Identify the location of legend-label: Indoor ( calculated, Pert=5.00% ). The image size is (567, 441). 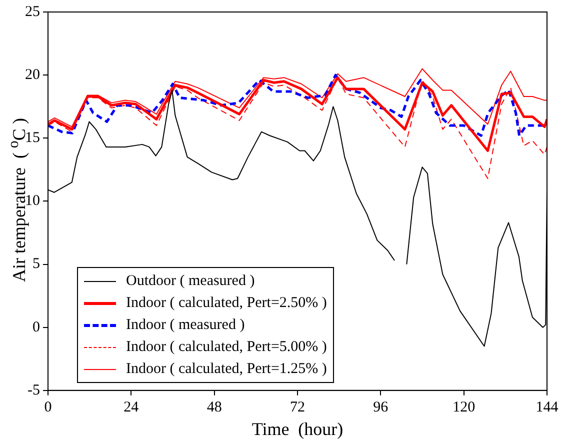
(226, 347).